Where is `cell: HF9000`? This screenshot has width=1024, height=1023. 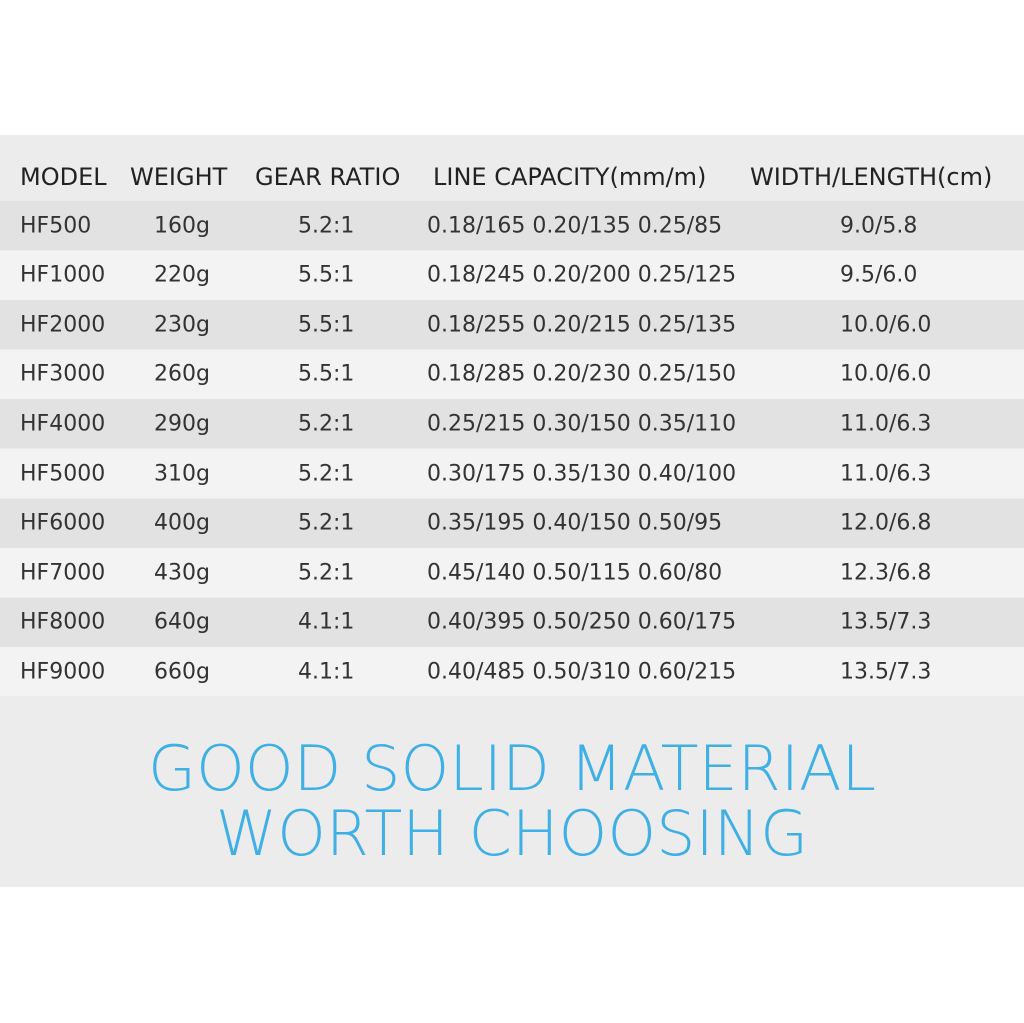 cell: HF9000 is located at coordinates (63, 672).